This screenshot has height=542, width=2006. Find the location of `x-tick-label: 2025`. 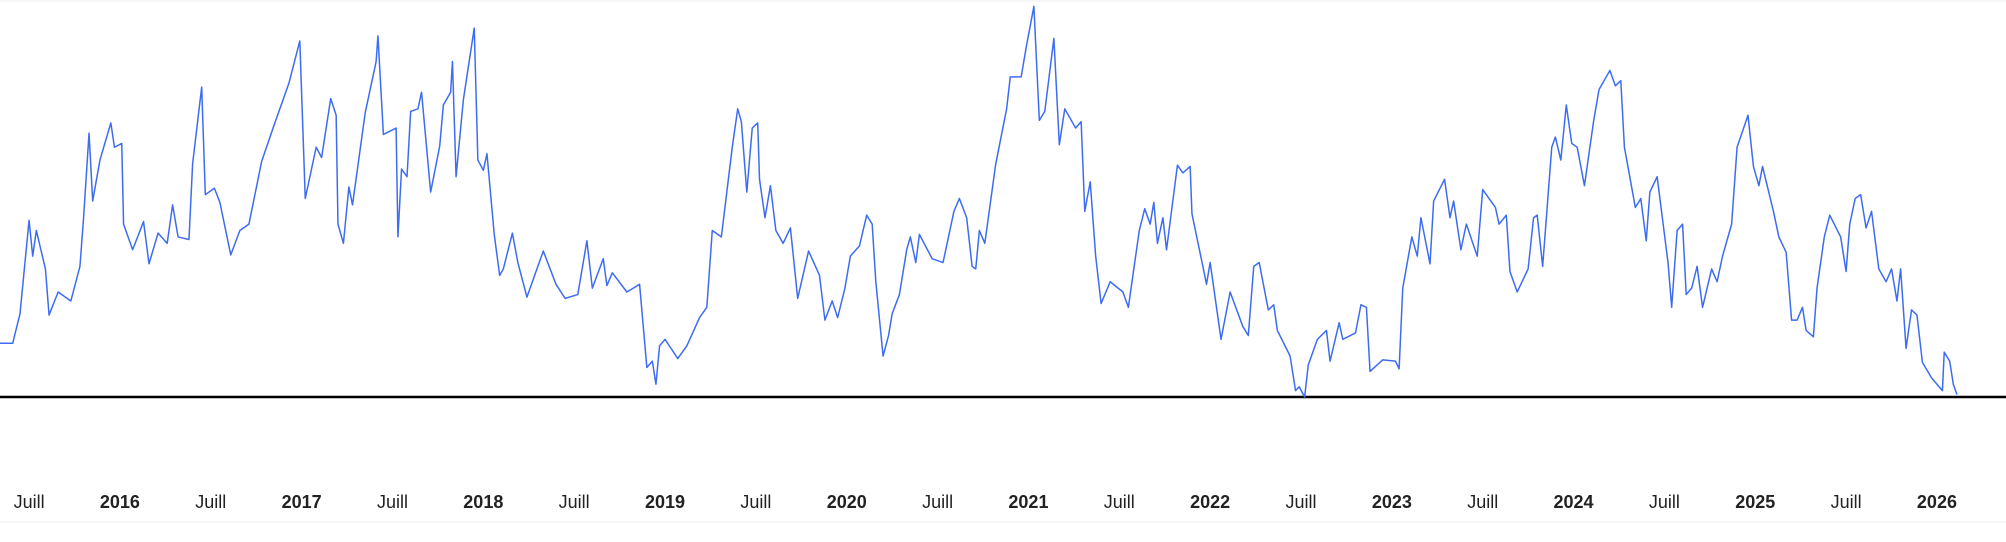

x-tick-label: 2025 is located at coordinates (1755, 502).